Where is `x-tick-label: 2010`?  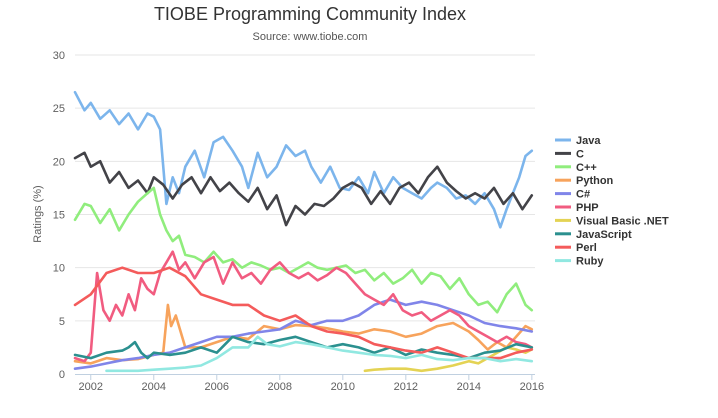 x-tick-label: 2010 is located at coordinates (343, 387).